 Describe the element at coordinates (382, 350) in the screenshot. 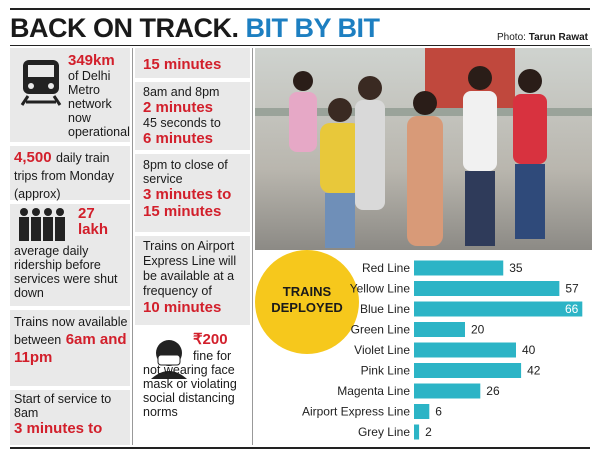

I see `category-label: Violet Line` at that location.